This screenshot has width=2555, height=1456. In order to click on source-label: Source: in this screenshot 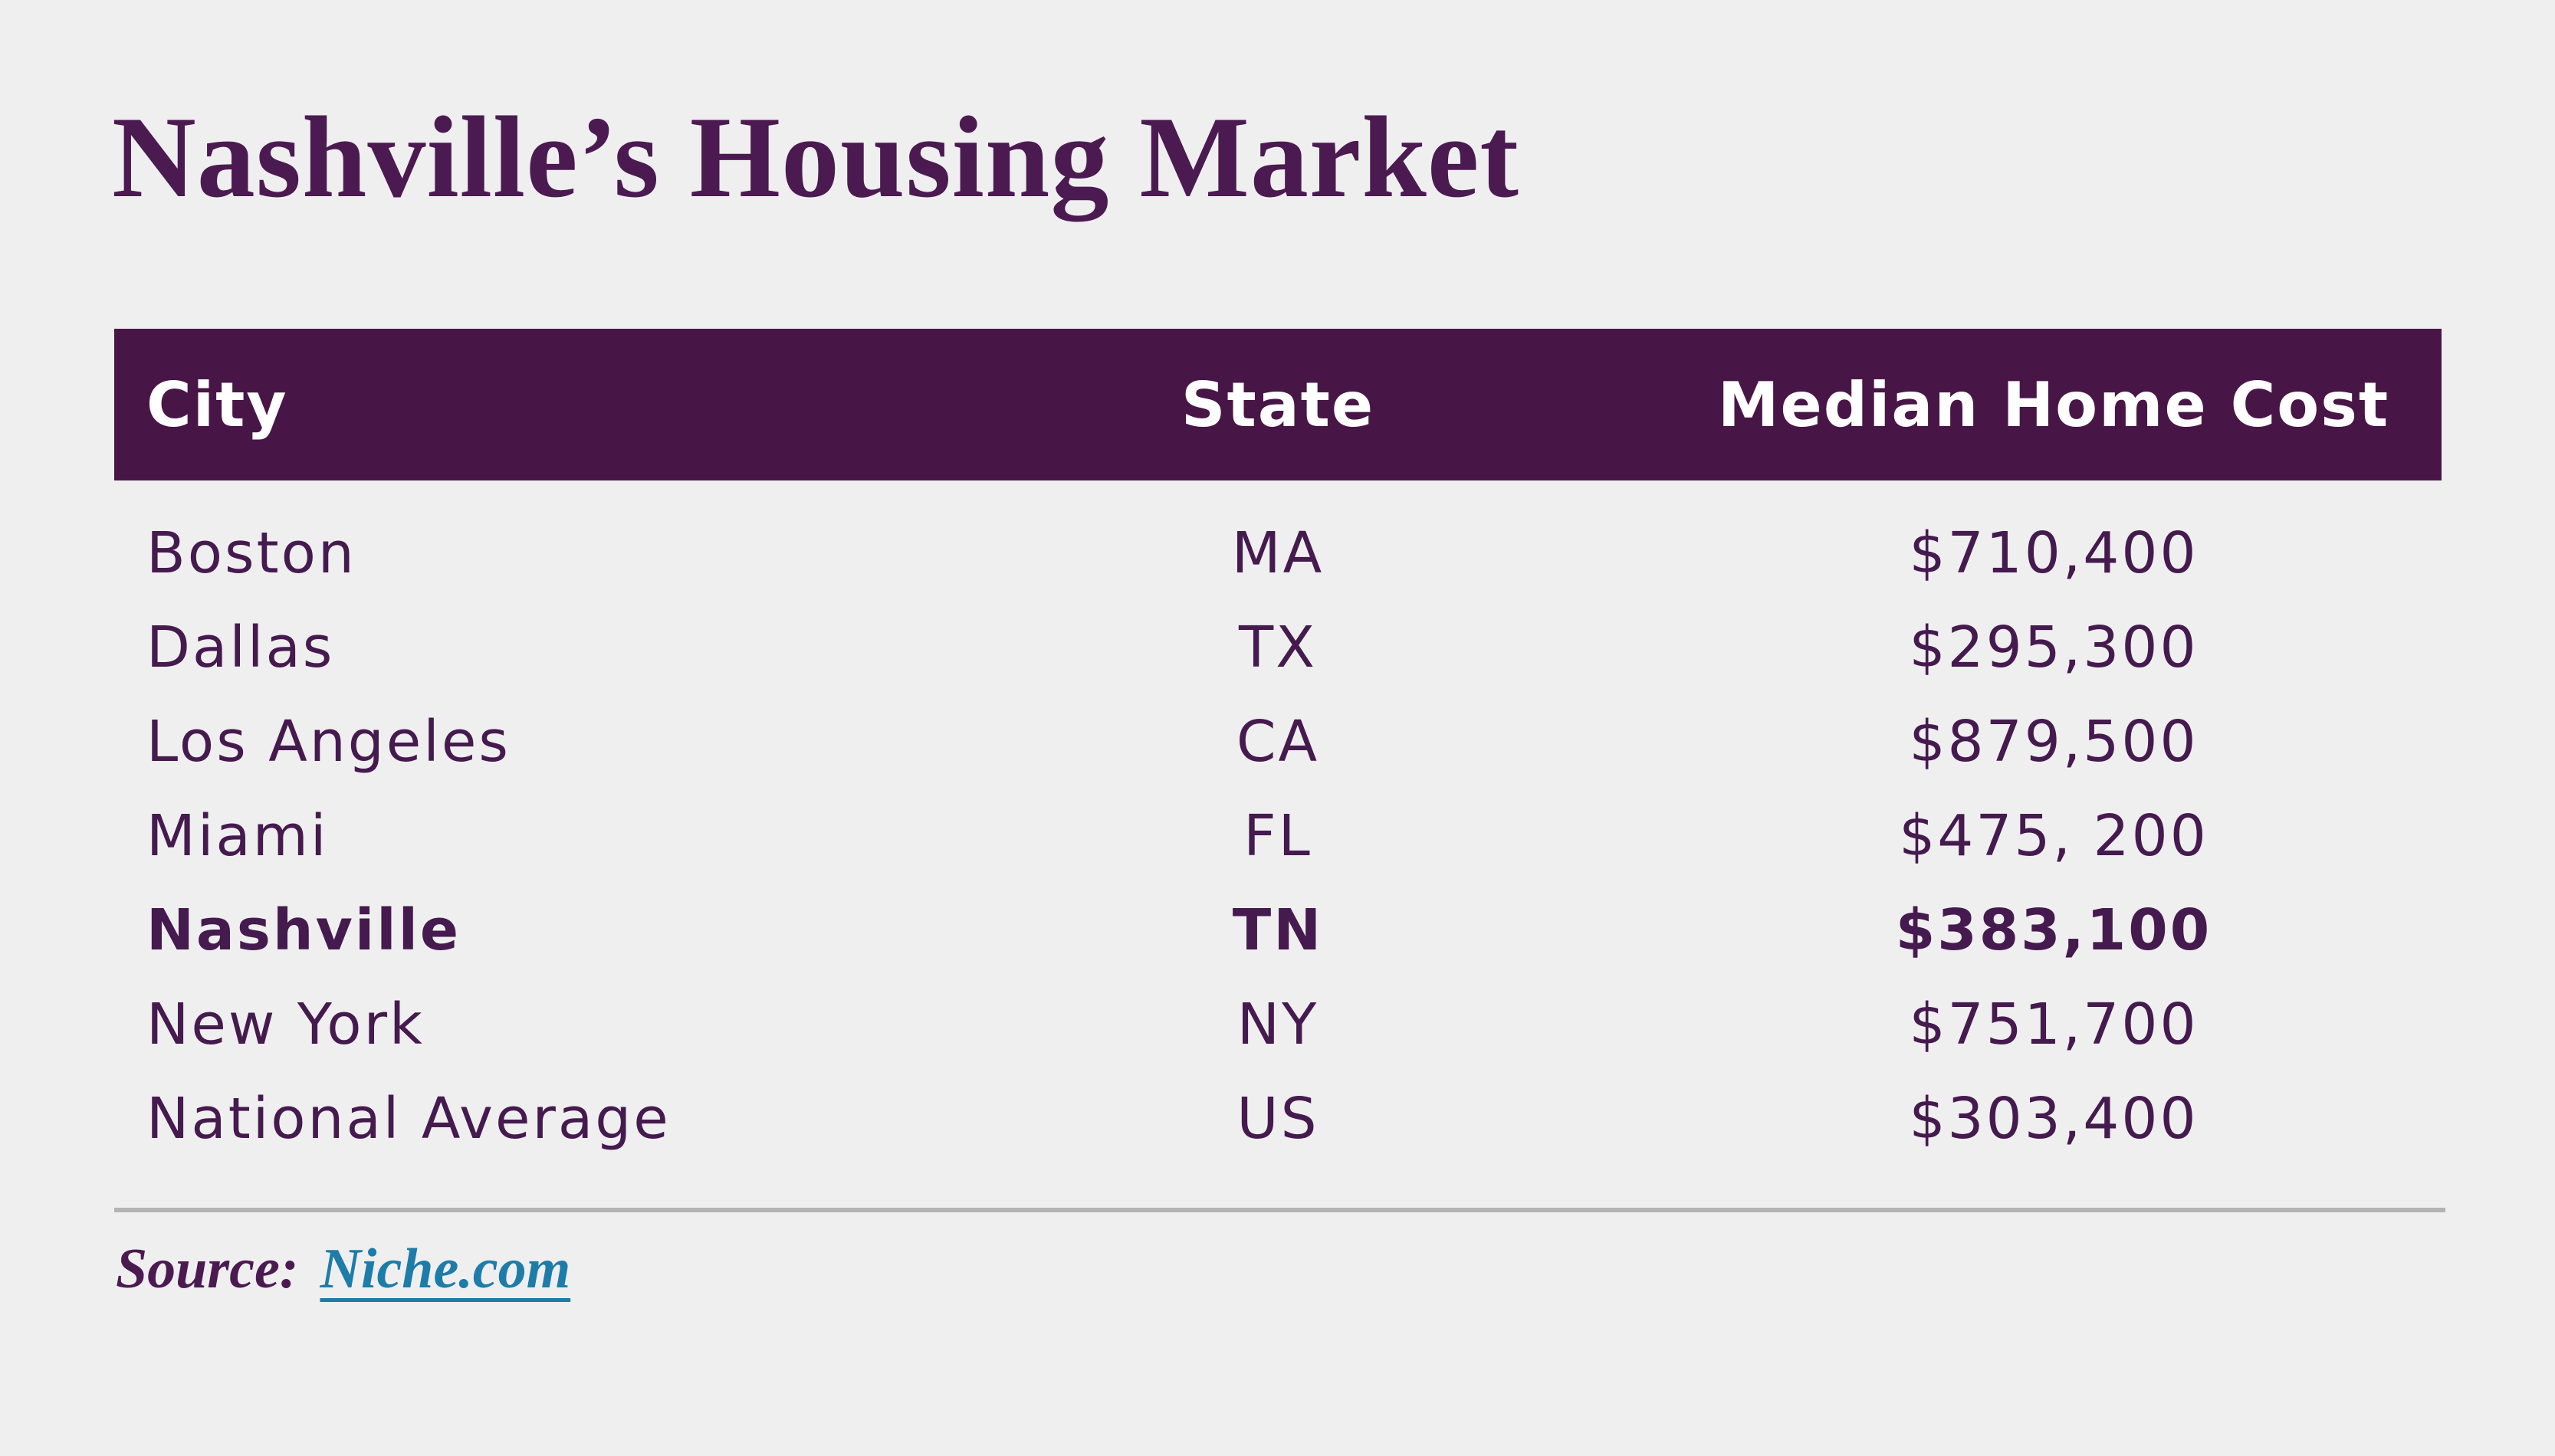, I will do `click(207, 1269)`.